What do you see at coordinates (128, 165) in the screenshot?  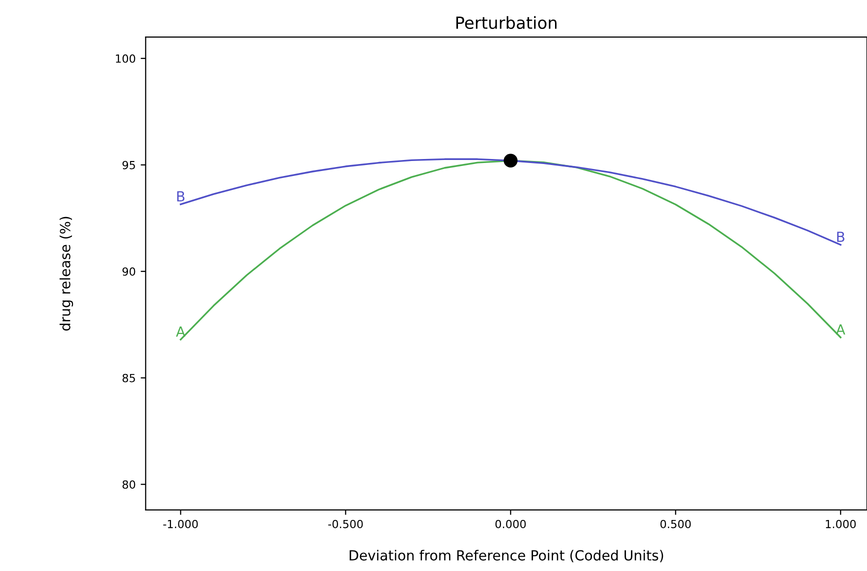 I see `y-tick-label: 95` at bounding box center [128, 165].